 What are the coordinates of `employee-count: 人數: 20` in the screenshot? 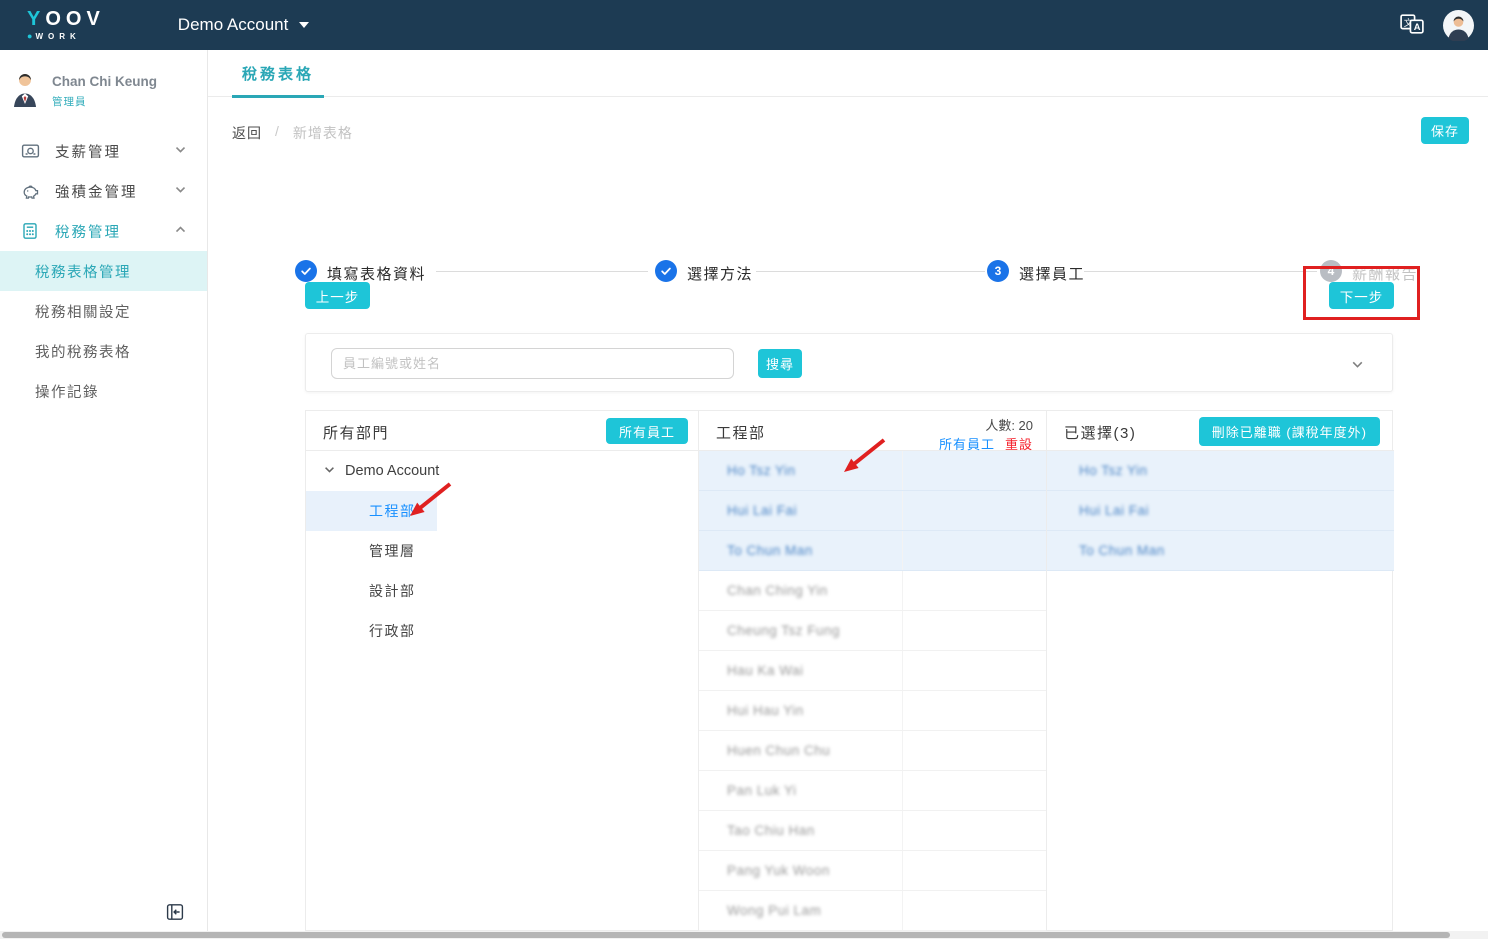 It's located at (1009, 425).